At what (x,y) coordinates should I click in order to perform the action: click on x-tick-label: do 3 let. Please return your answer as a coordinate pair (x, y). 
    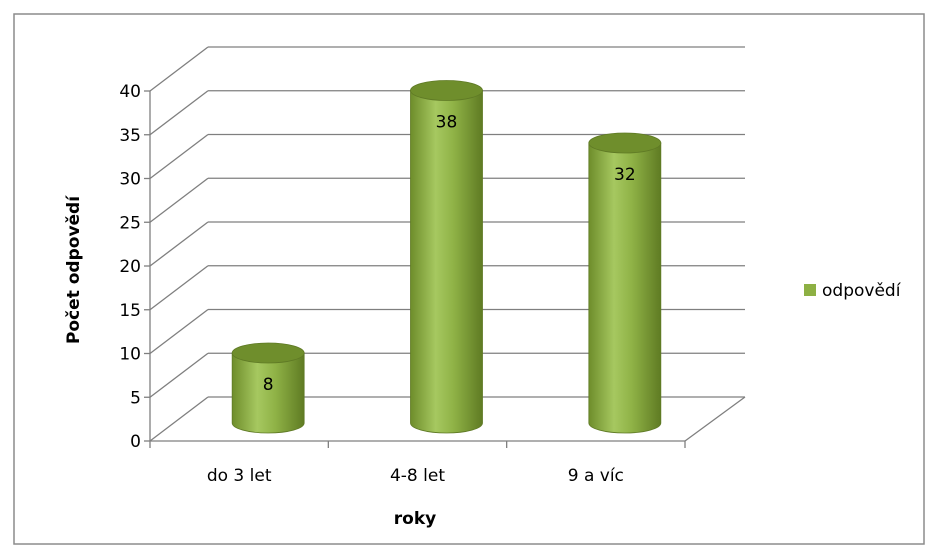
    Looking at the image, I should click on (239, 476).